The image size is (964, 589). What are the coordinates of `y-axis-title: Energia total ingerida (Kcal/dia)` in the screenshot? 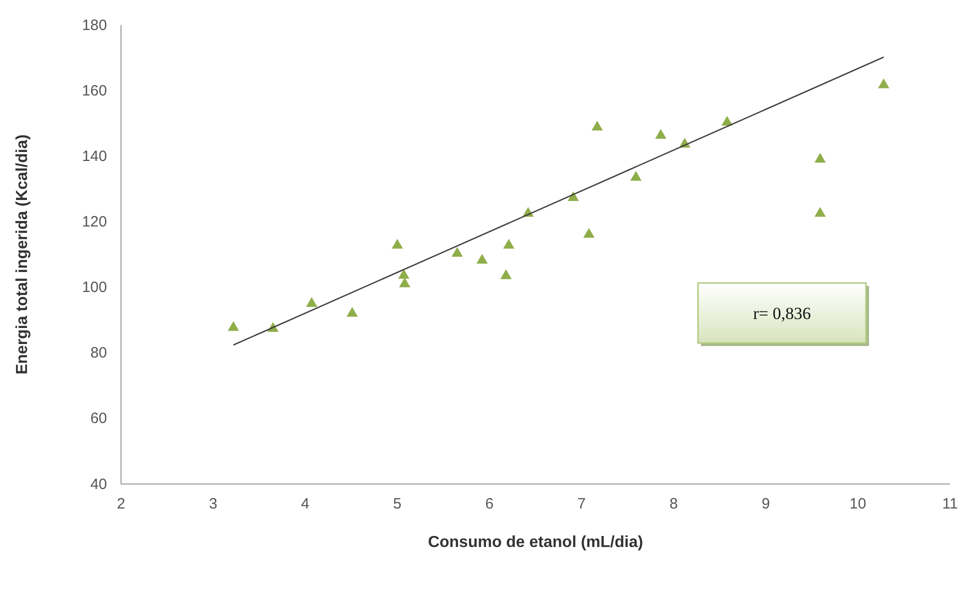 It's located at (22, 254).